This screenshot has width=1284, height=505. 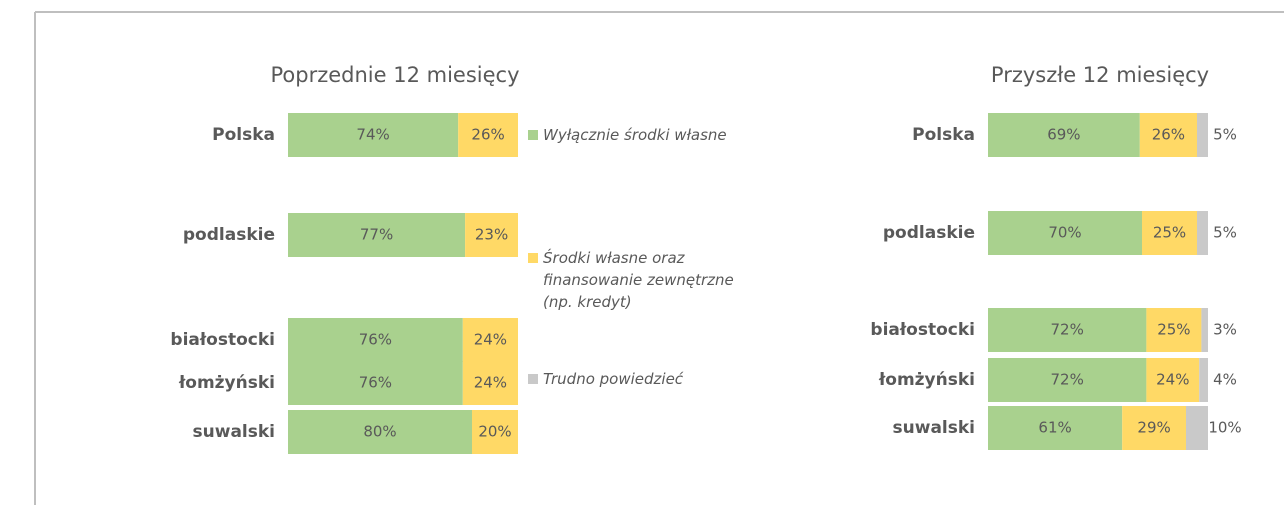 I want to click on legend-item: Wyłącznie środki własne, so click(x=648, y=135).